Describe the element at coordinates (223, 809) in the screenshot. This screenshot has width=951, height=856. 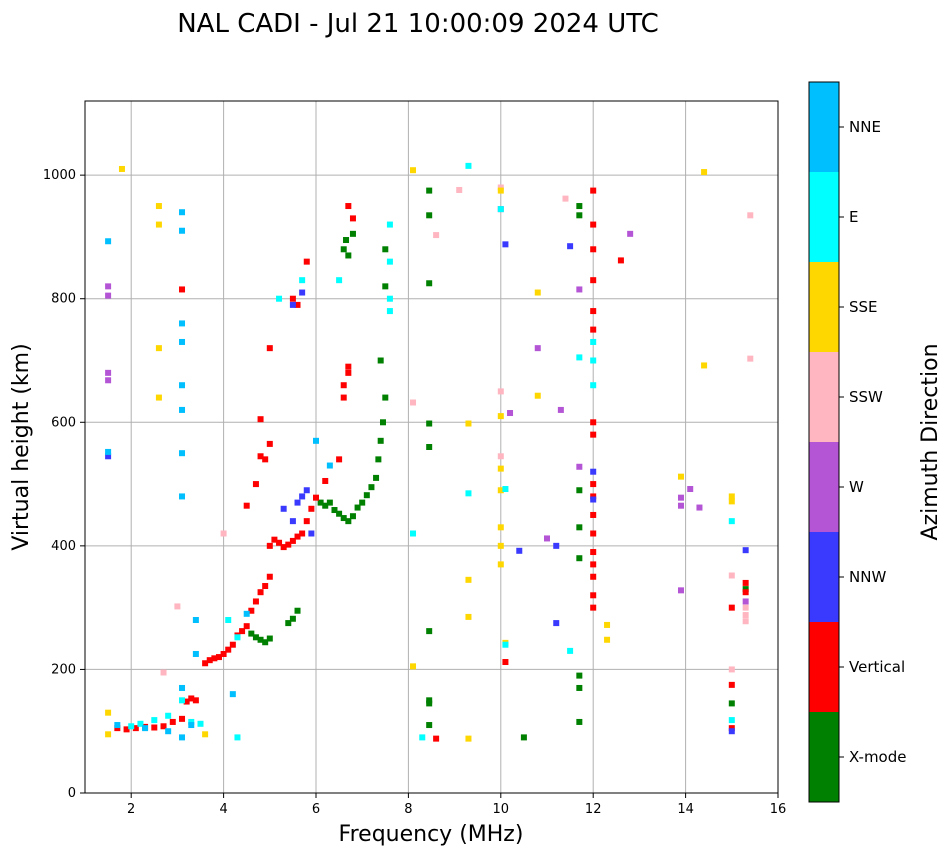
I see `x-tick-label: 4` at that location.